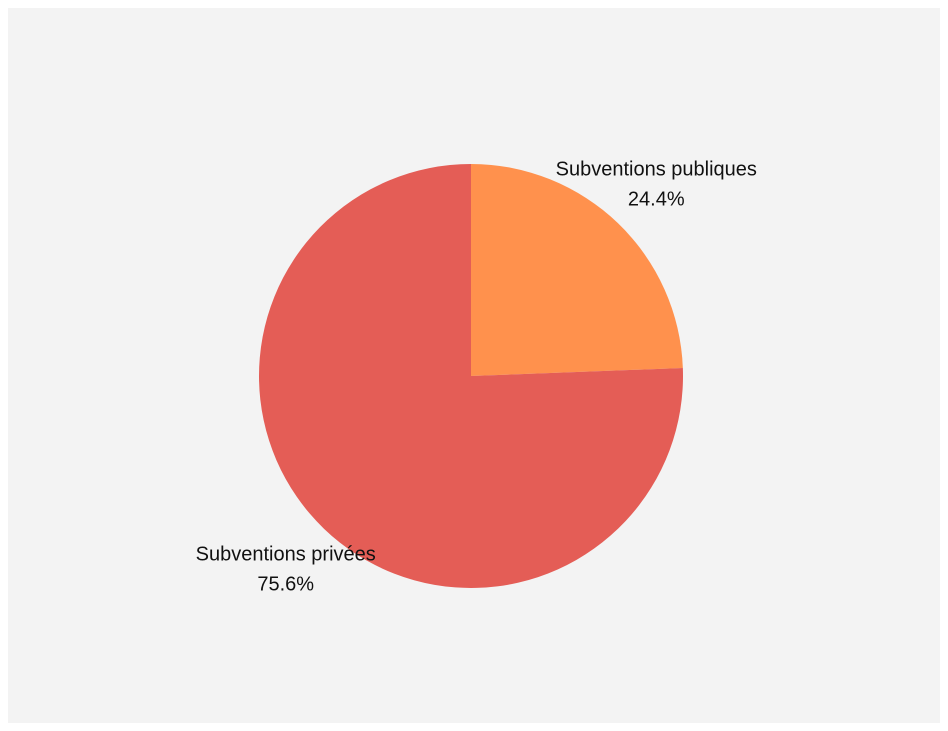  What do you see at coordinates (656, 200) in the screenshot?
I see `slice-value-1: 24.4%` at bounding box center [656, 200].